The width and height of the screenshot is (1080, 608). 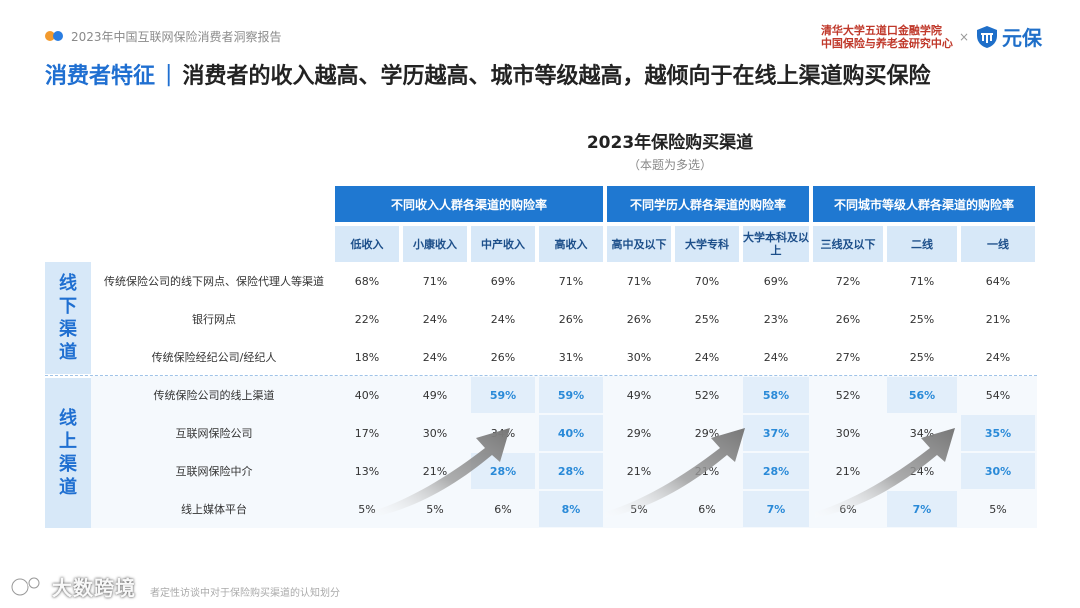 What do you see at coordinates (367, 357) in the screenshot?
I see `table-cell: 18%` at bounding box center [367, 357].